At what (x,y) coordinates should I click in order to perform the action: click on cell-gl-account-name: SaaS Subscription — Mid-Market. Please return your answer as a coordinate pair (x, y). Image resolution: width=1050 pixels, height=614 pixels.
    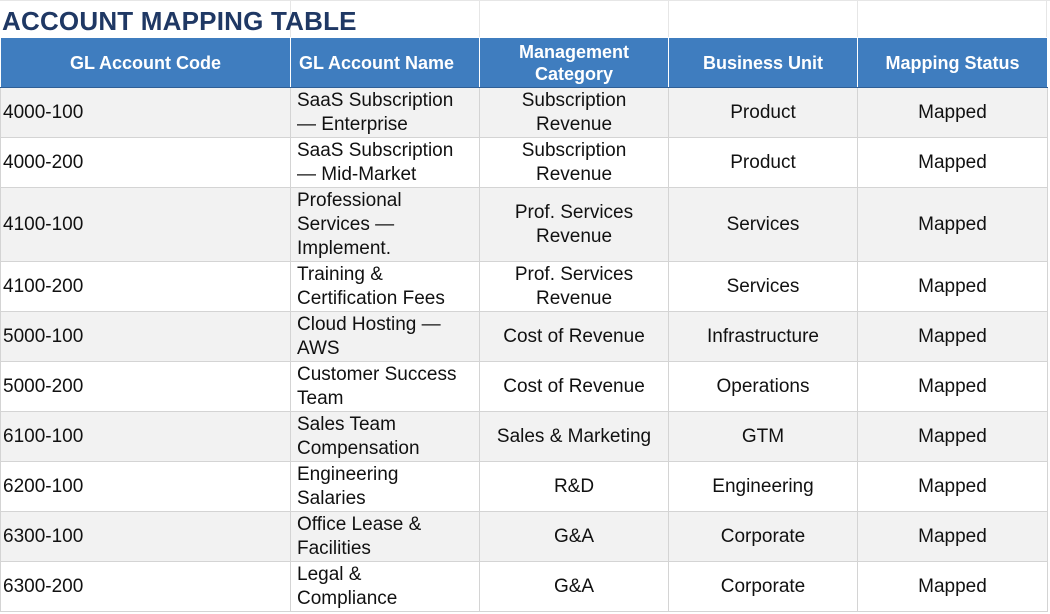
    Looking at the image, I should click on (385, 162).